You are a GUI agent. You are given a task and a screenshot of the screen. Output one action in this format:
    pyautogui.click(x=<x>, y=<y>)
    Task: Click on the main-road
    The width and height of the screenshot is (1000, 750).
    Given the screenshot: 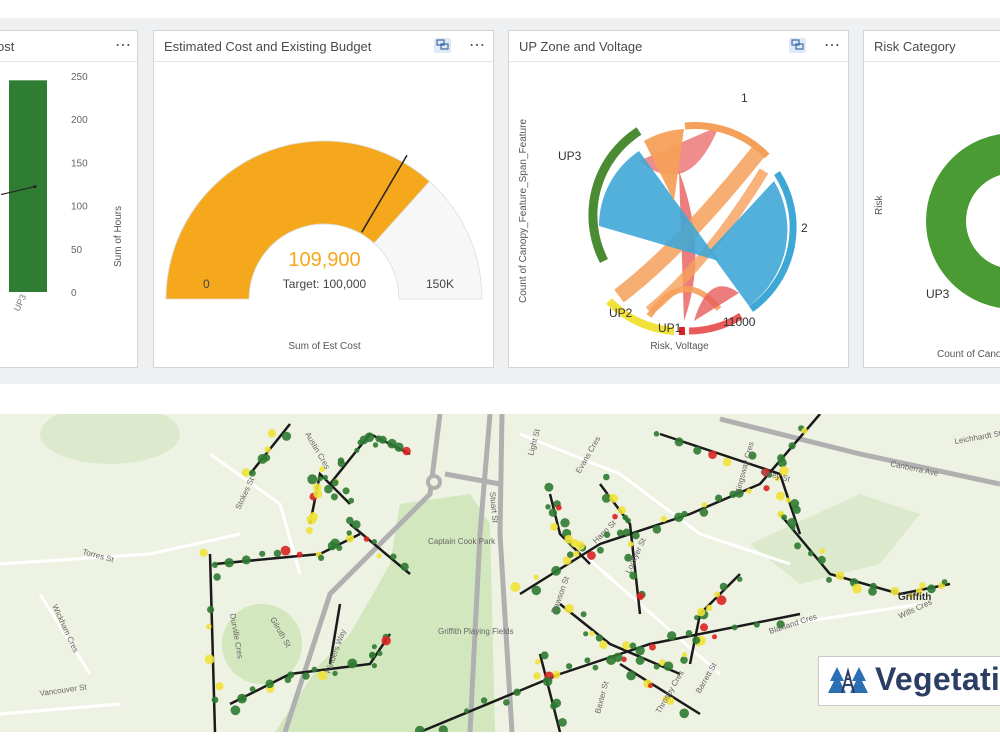 What is the action you would take?
    pyautogui.click(x=506, y=573)
    